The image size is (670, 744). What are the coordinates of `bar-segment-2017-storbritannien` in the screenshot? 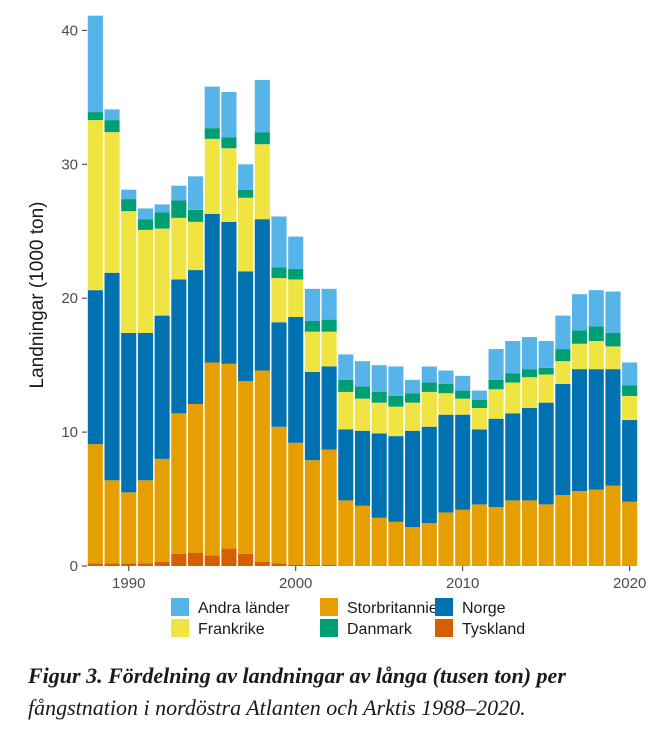 It's located at (580, 528).